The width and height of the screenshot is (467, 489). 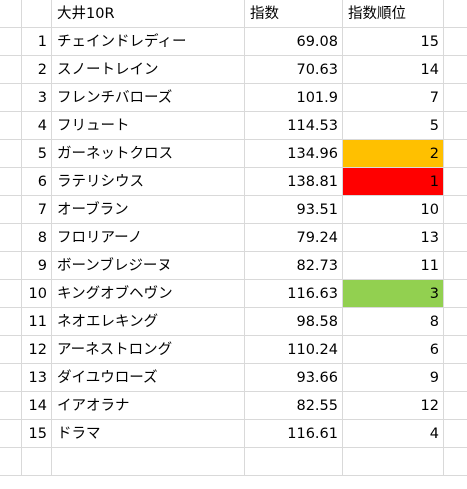 What do you see at coordinates (393, 350) in the screenshot?
I see `rank-value-cell: 6` at bounding box center [393, 350].